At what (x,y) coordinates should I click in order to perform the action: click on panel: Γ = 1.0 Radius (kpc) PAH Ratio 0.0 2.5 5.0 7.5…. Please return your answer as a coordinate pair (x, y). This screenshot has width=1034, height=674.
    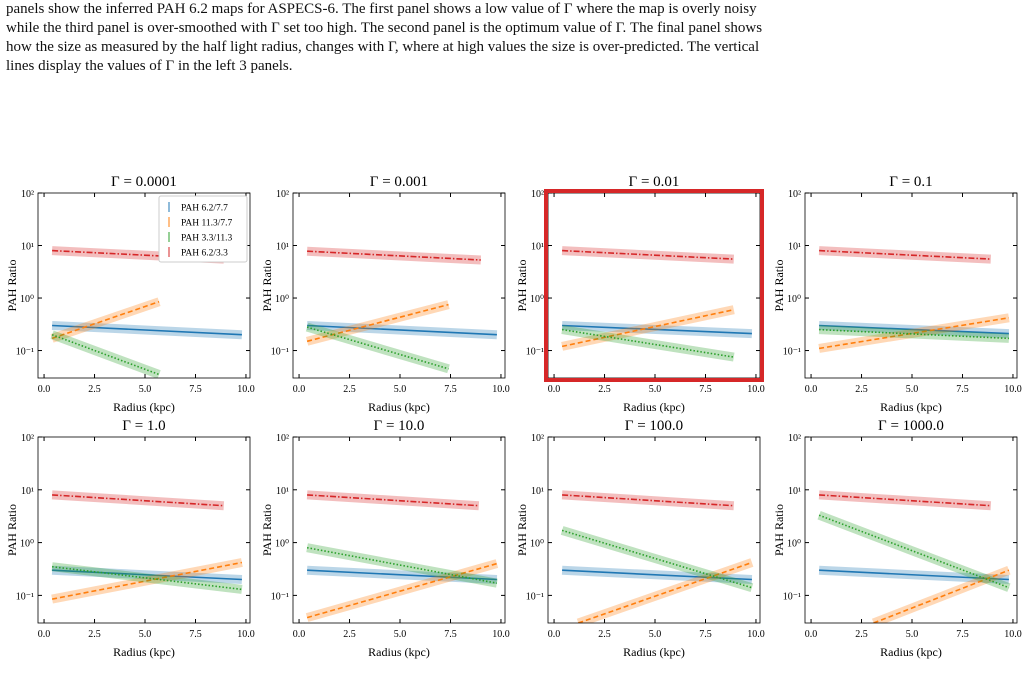
    Looking at the image, I should click on (130, 538).